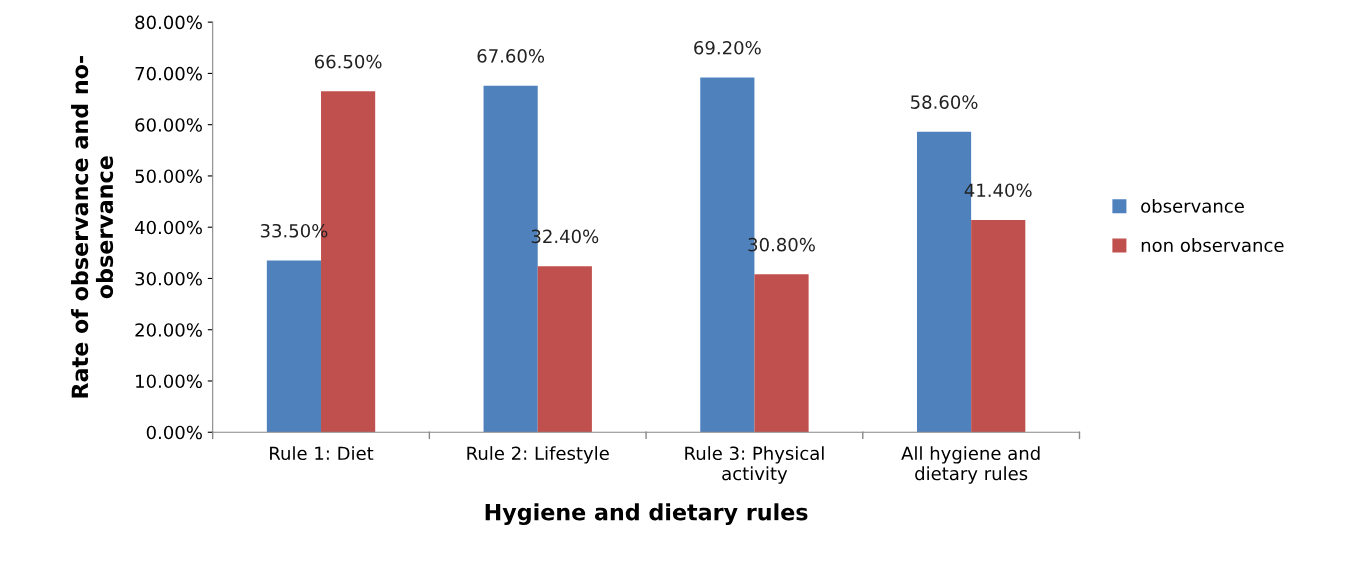 This screenshot has height=568, width=1346. Describe the element at coordinates (754, 465) in the screenshot. I see `x-tick-label: Rule 3: Physical activity` at that location.